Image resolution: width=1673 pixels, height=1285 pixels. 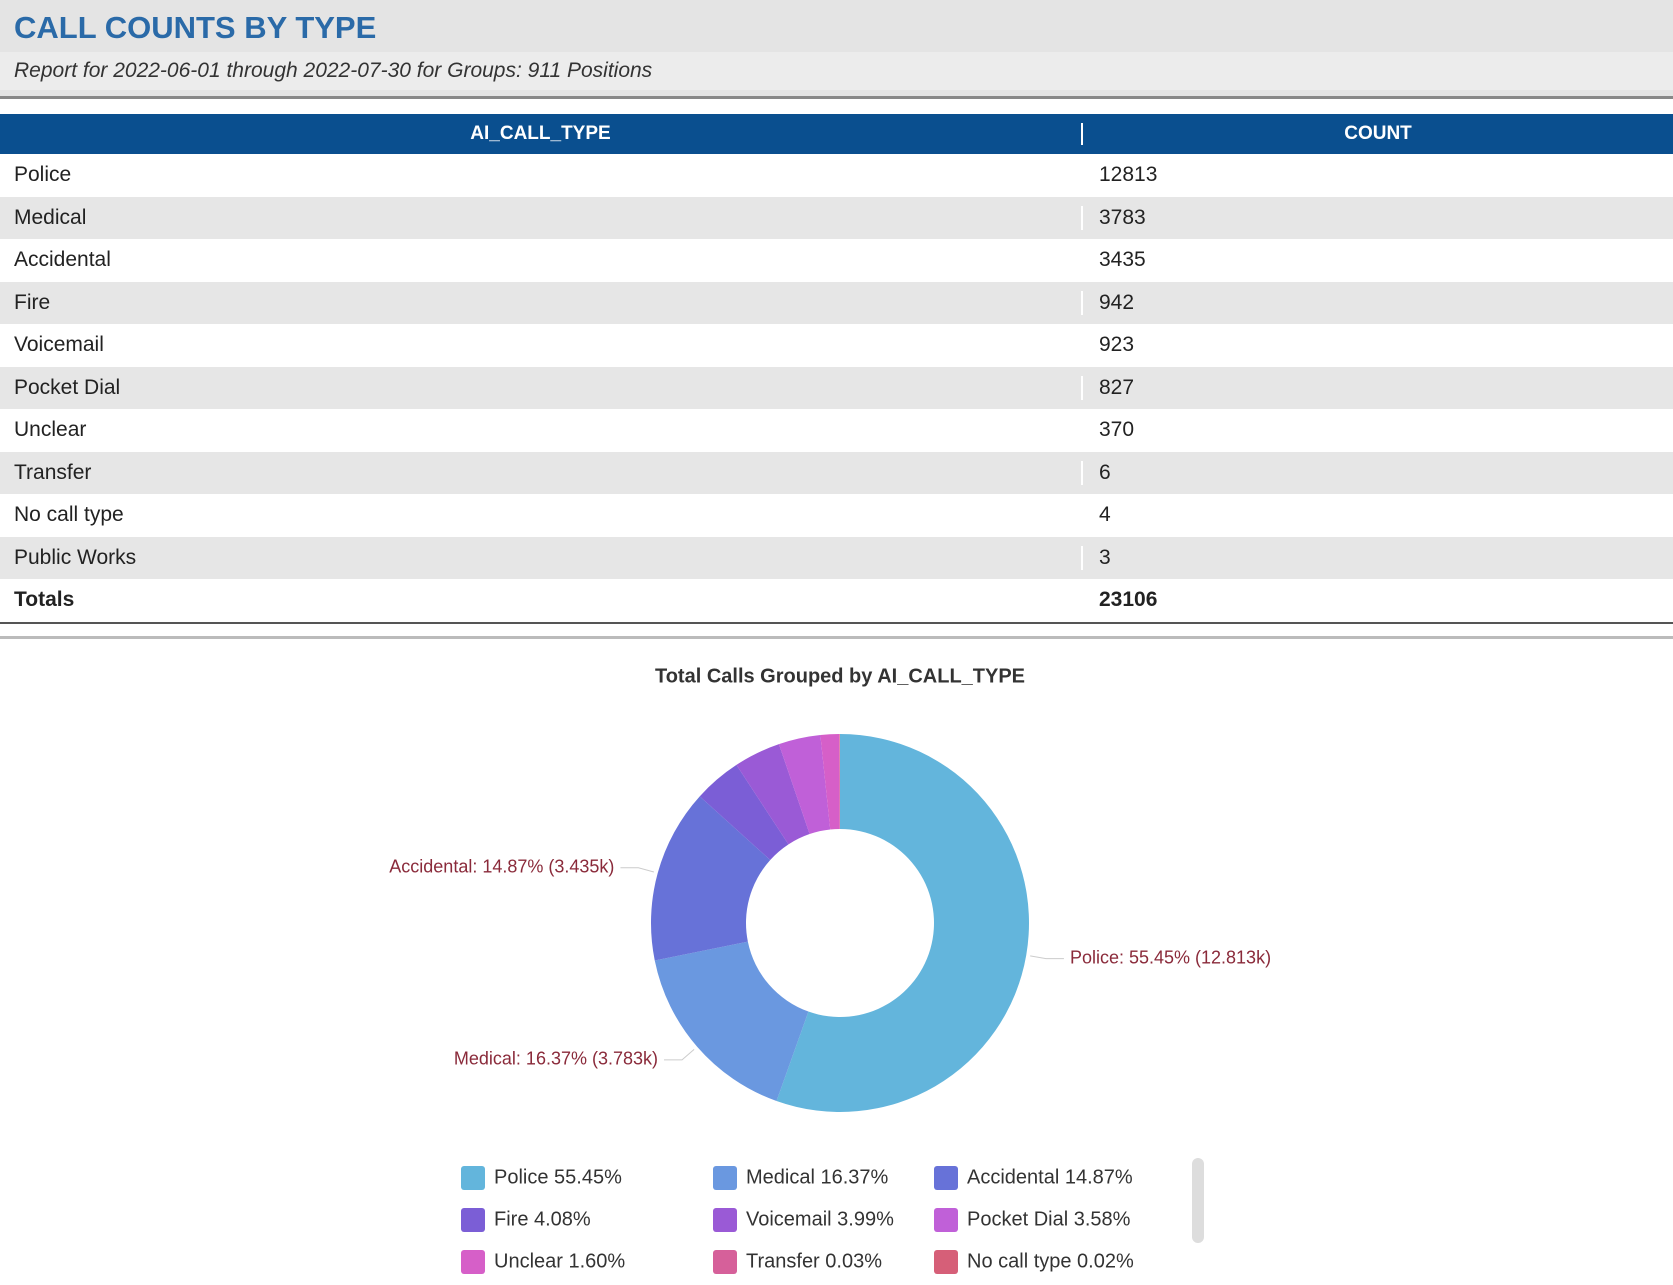 I want to click on cell: AI_CALL_TYPE, so click(x=541, y=134).